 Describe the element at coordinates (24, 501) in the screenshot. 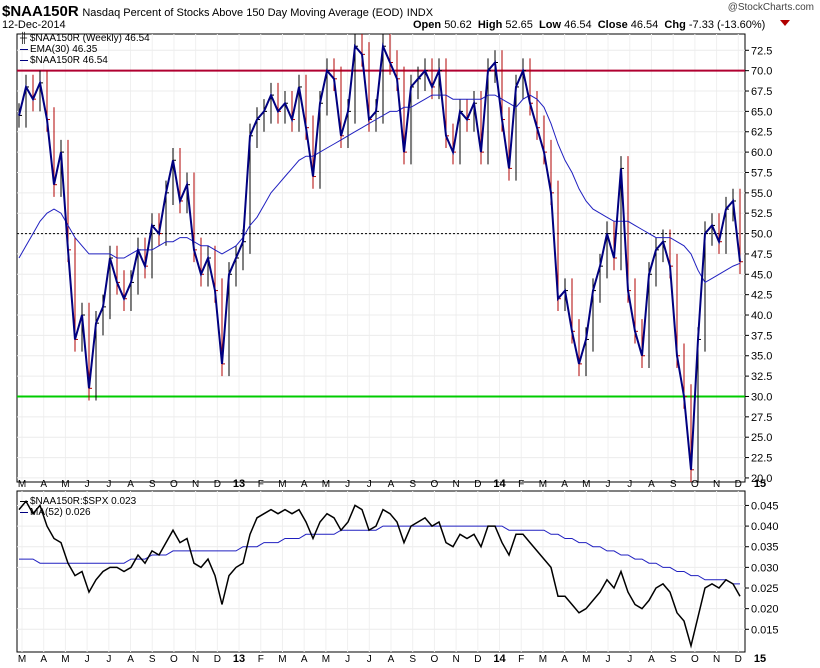

I see `ratio-swatch-icon` at that location.